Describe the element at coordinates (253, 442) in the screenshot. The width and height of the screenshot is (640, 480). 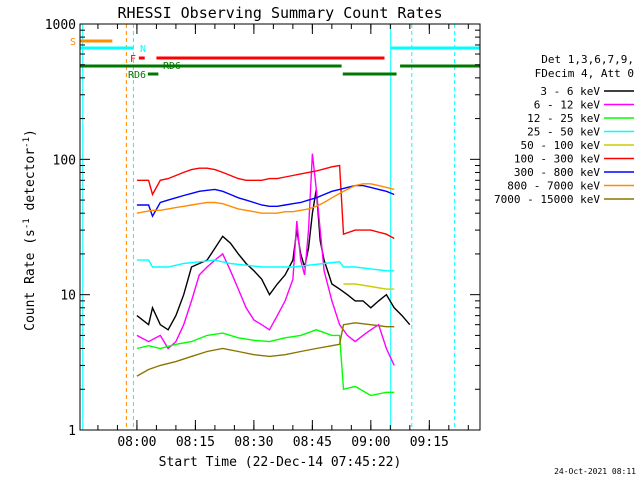
I see `x-tick-label: 08:30` at that location.